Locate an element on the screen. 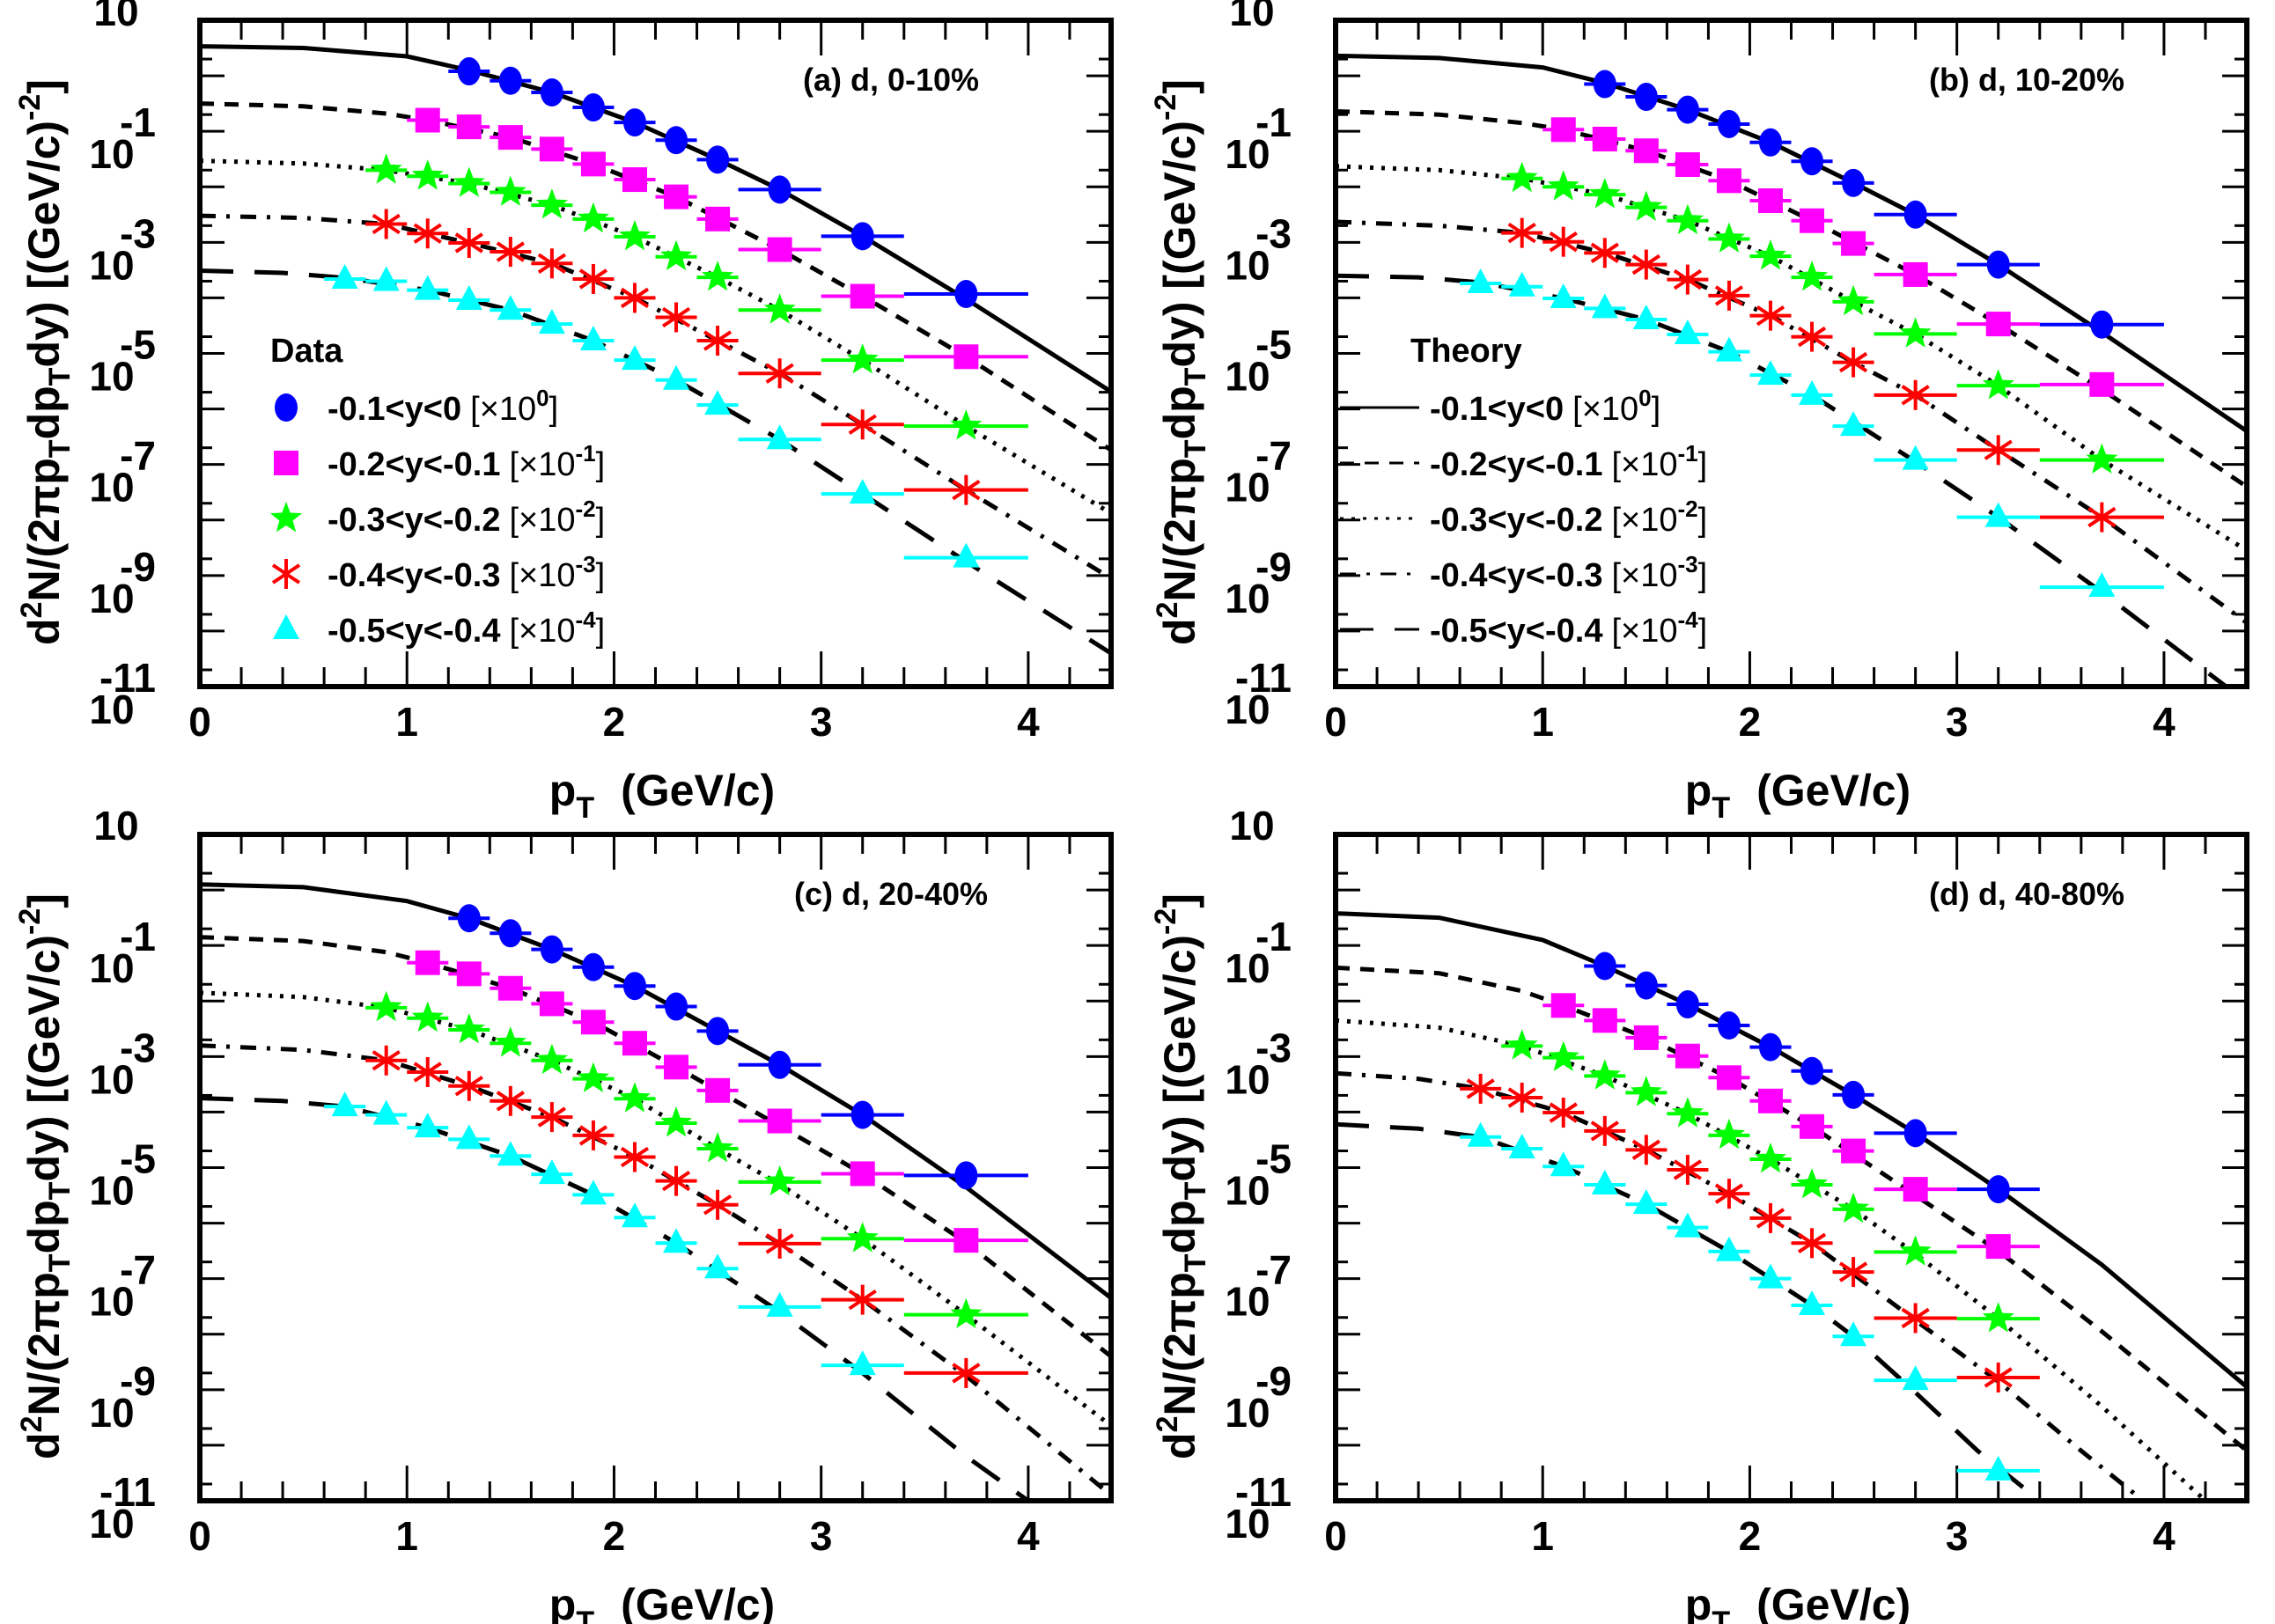  legend-range: -0.5<y<-0.4 is located at coordinates (414, 631).